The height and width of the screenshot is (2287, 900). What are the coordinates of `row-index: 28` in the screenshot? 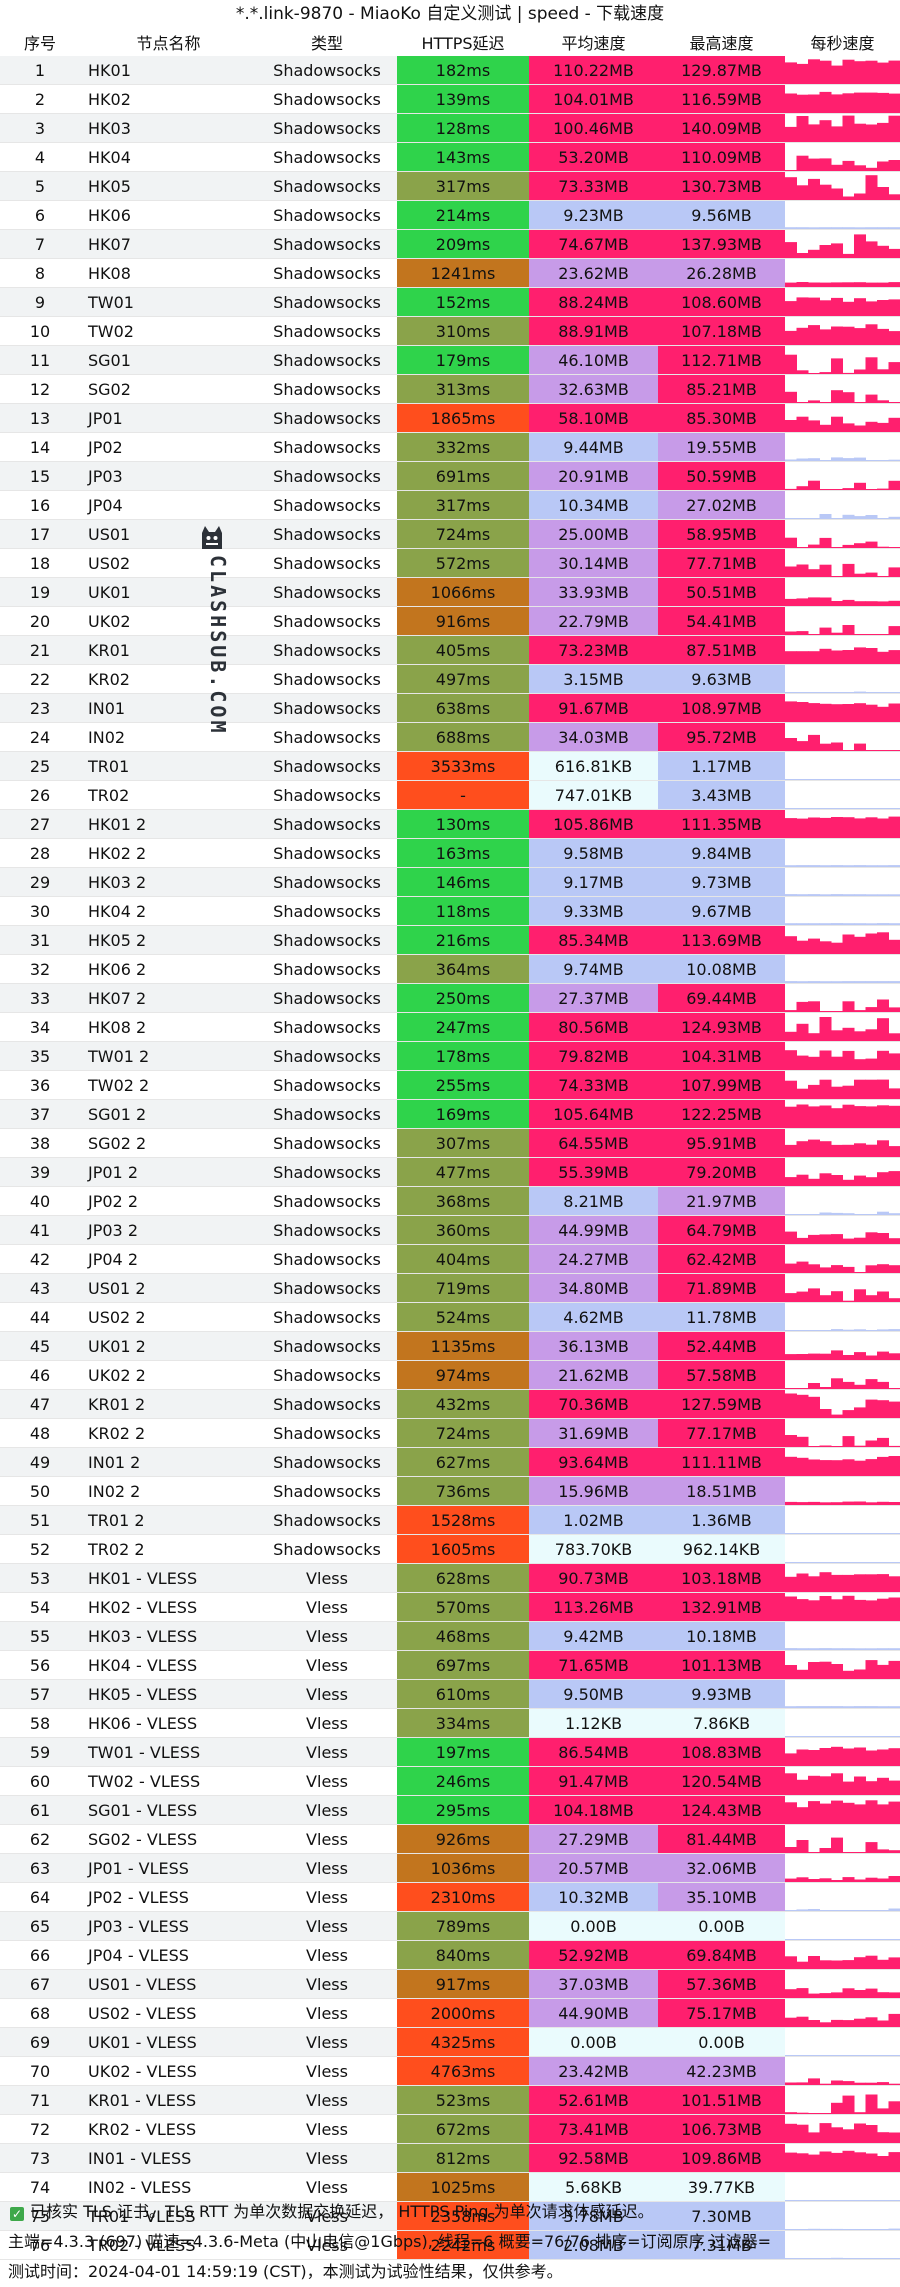 It's located at (40, 853).